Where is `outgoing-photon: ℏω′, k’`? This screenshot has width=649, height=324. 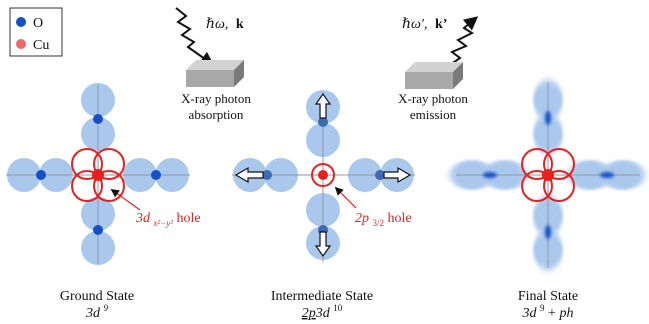 outgoing-photon: ℏω′, k’ is located at coordinates (440, 44).